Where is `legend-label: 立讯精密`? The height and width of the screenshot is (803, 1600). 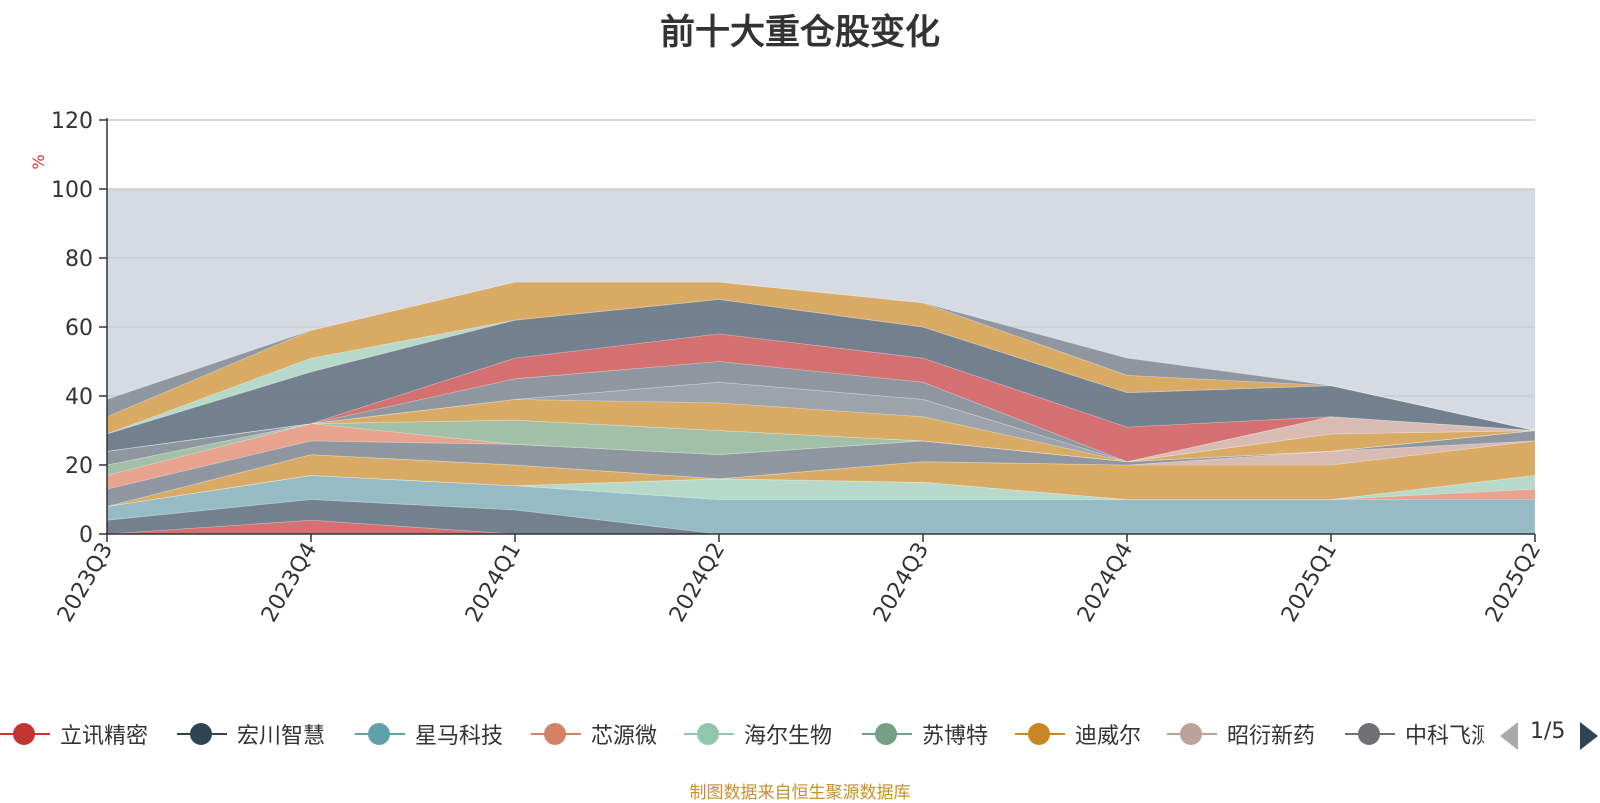
legend-label: 立讯精密 is located at coordinates (104, 736).